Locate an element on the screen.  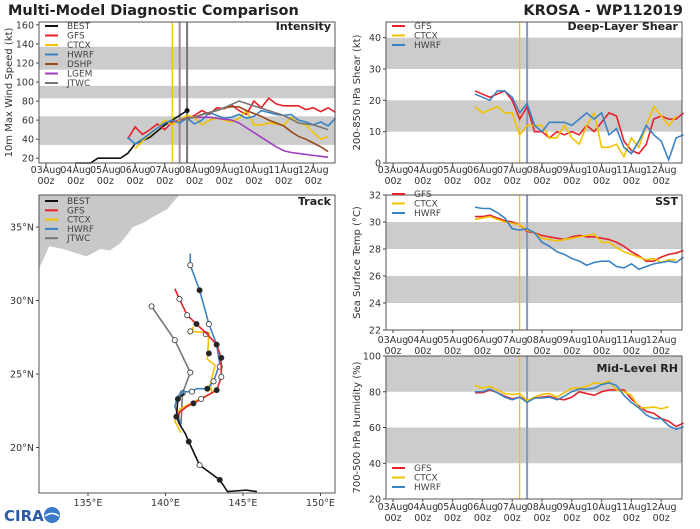
panel-title: SST is located at coordinates (666, 201).